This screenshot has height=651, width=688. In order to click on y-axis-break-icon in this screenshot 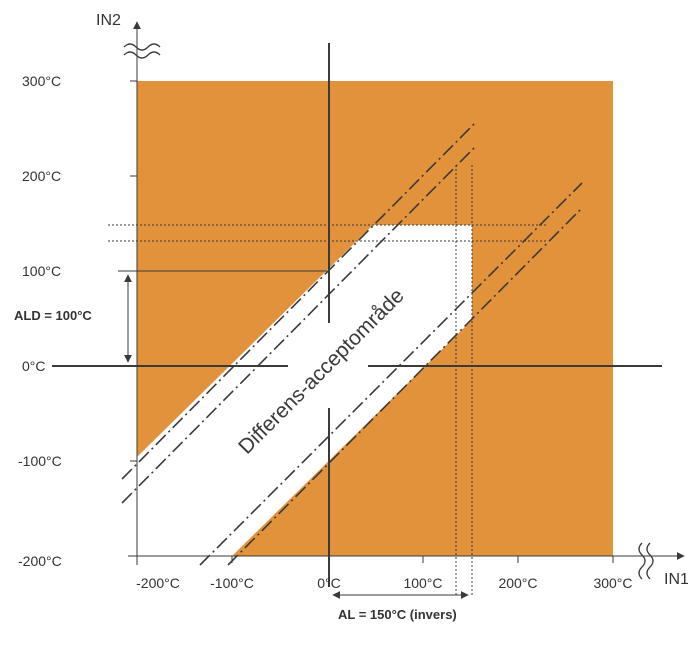, I will do `click(142, 51)`.